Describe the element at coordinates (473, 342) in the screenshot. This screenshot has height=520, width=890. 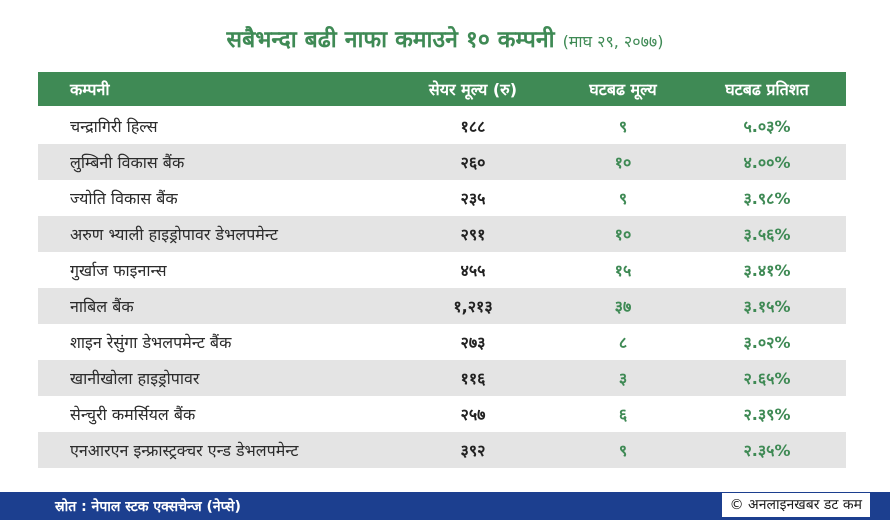
I see `share-price: २७३` at that location.